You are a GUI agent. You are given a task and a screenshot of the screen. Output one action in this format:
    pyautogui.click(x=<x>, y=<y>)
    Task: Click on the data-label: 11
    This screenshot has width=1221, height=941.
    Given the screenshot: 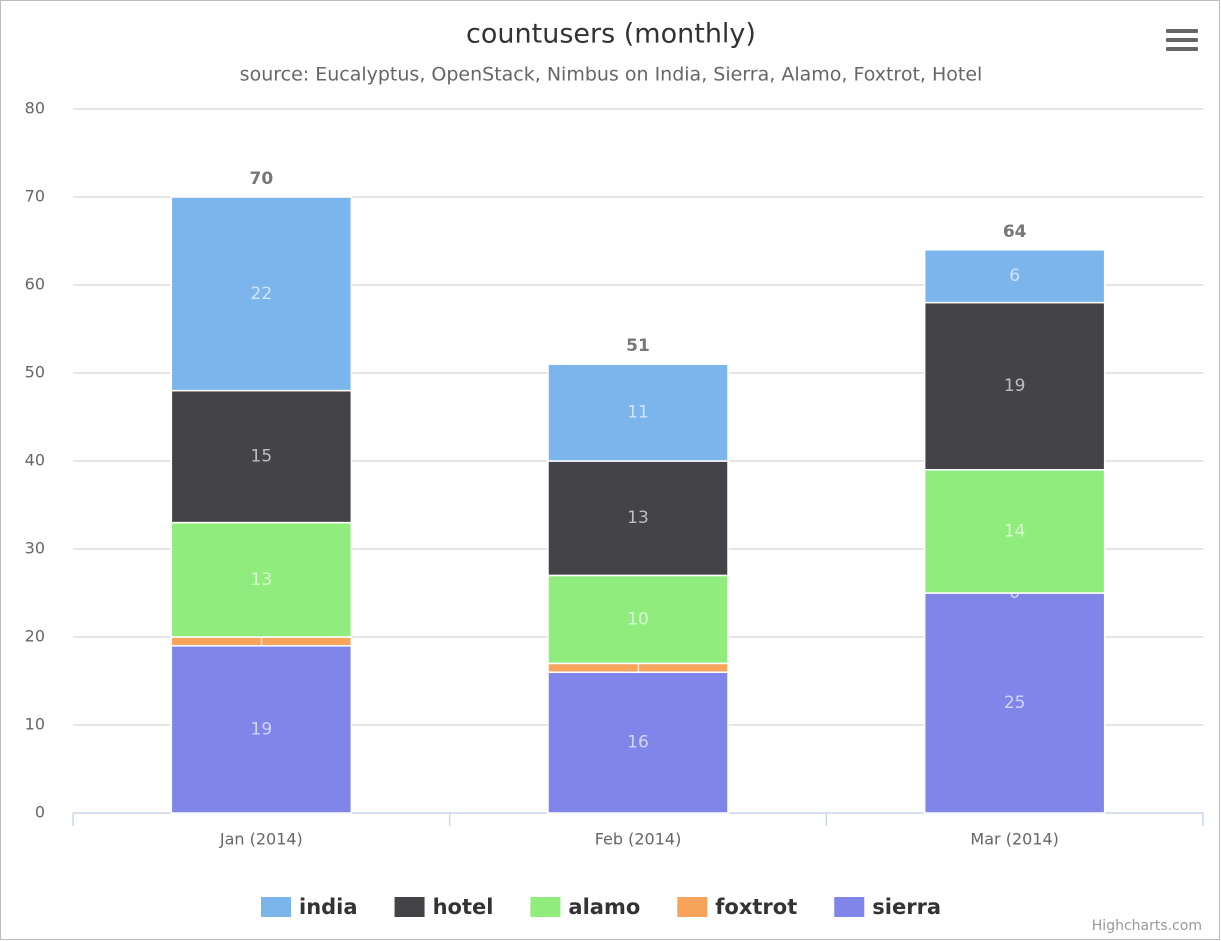 What is the action you would take?
    pyautogui.click(x=638, y=413)
    